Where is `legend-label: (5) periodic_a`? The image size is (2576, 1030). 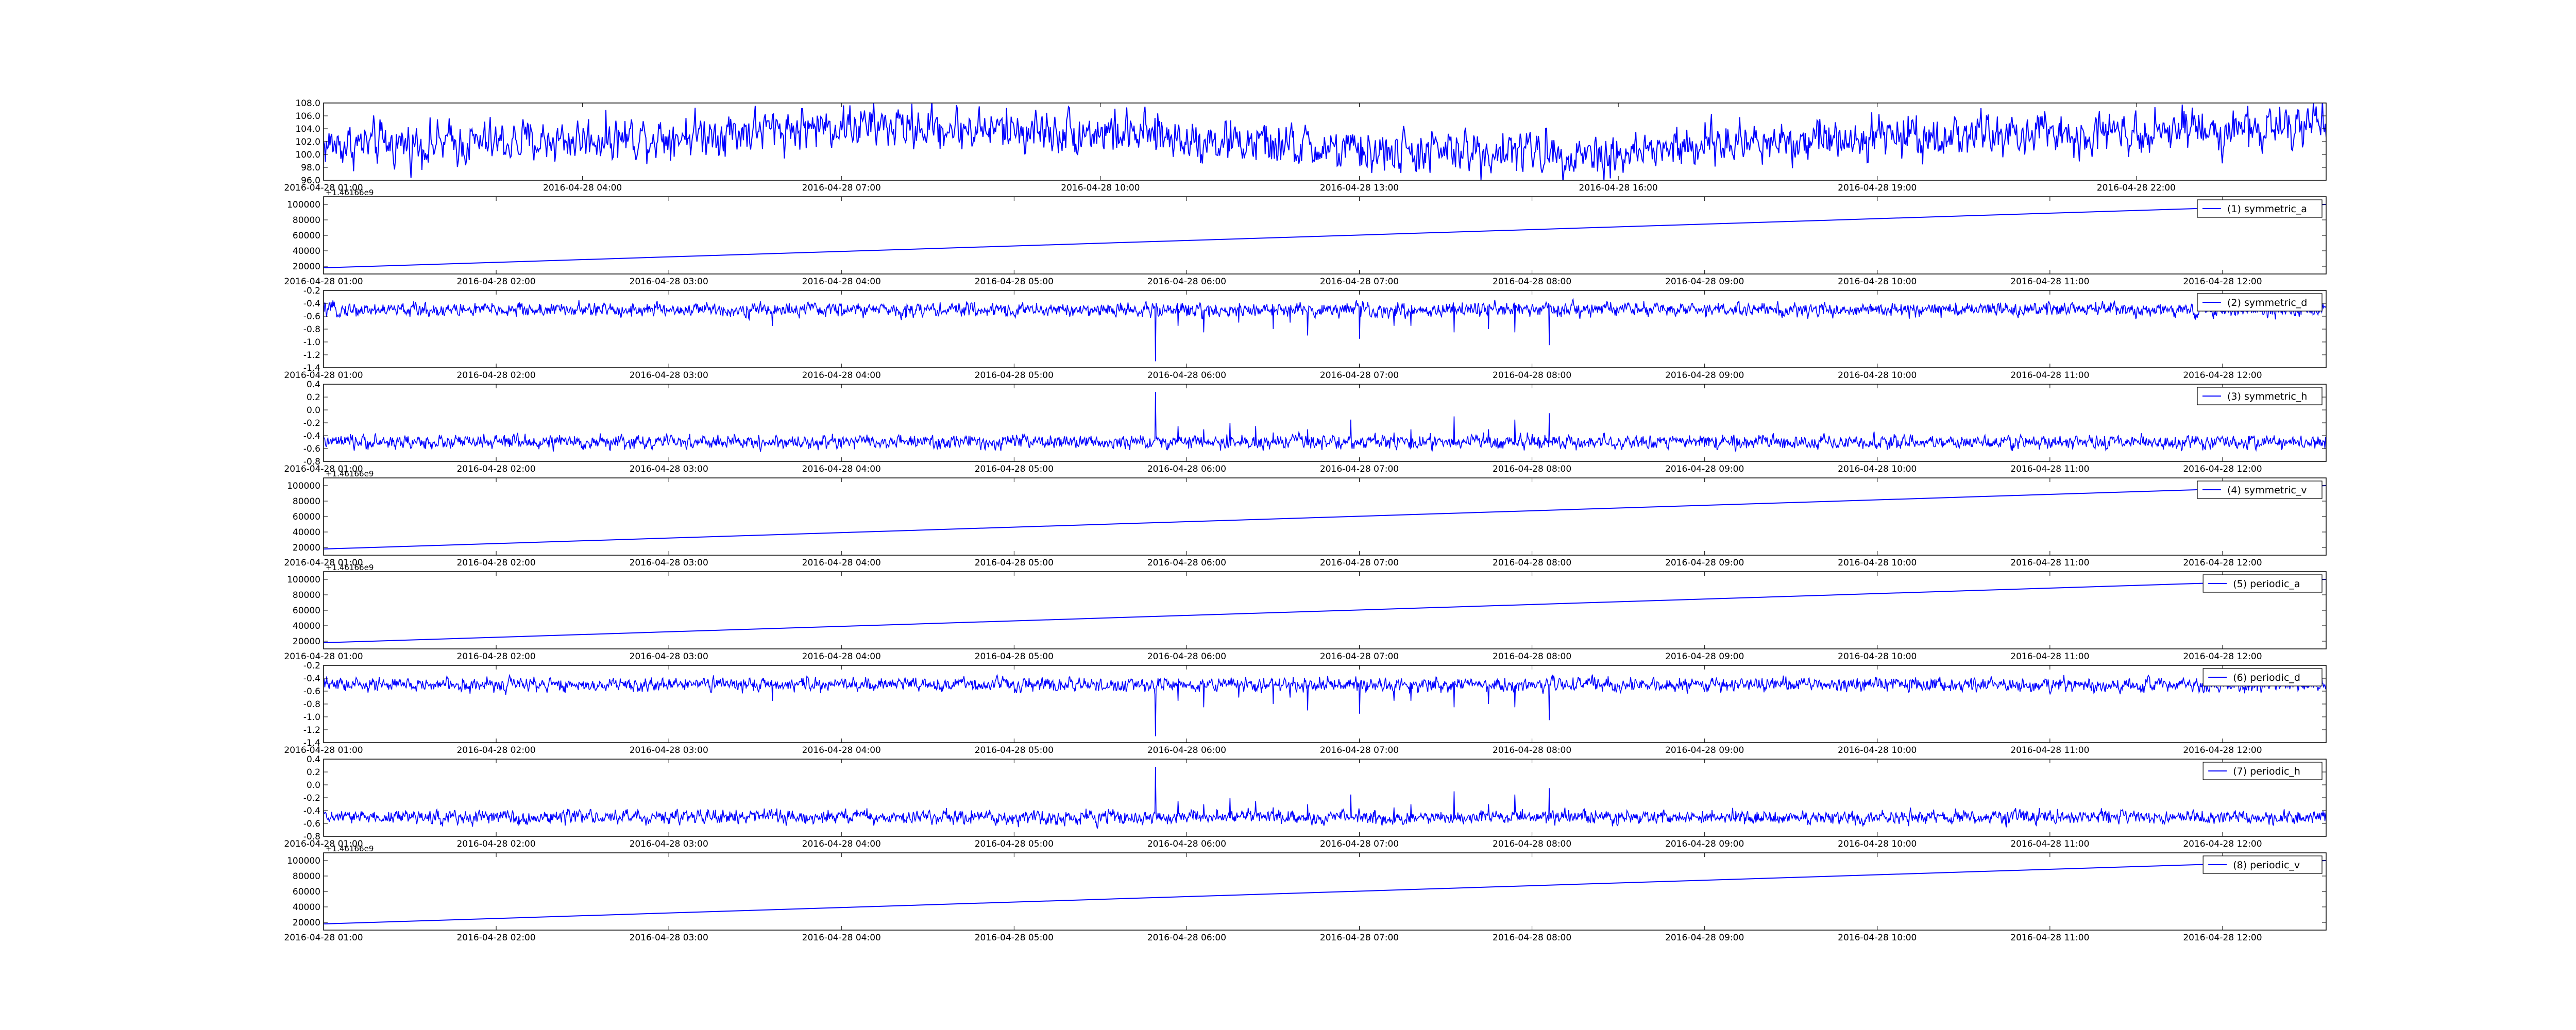 legend-label: (5) periodic_a is located at coordinates (2266, 584).